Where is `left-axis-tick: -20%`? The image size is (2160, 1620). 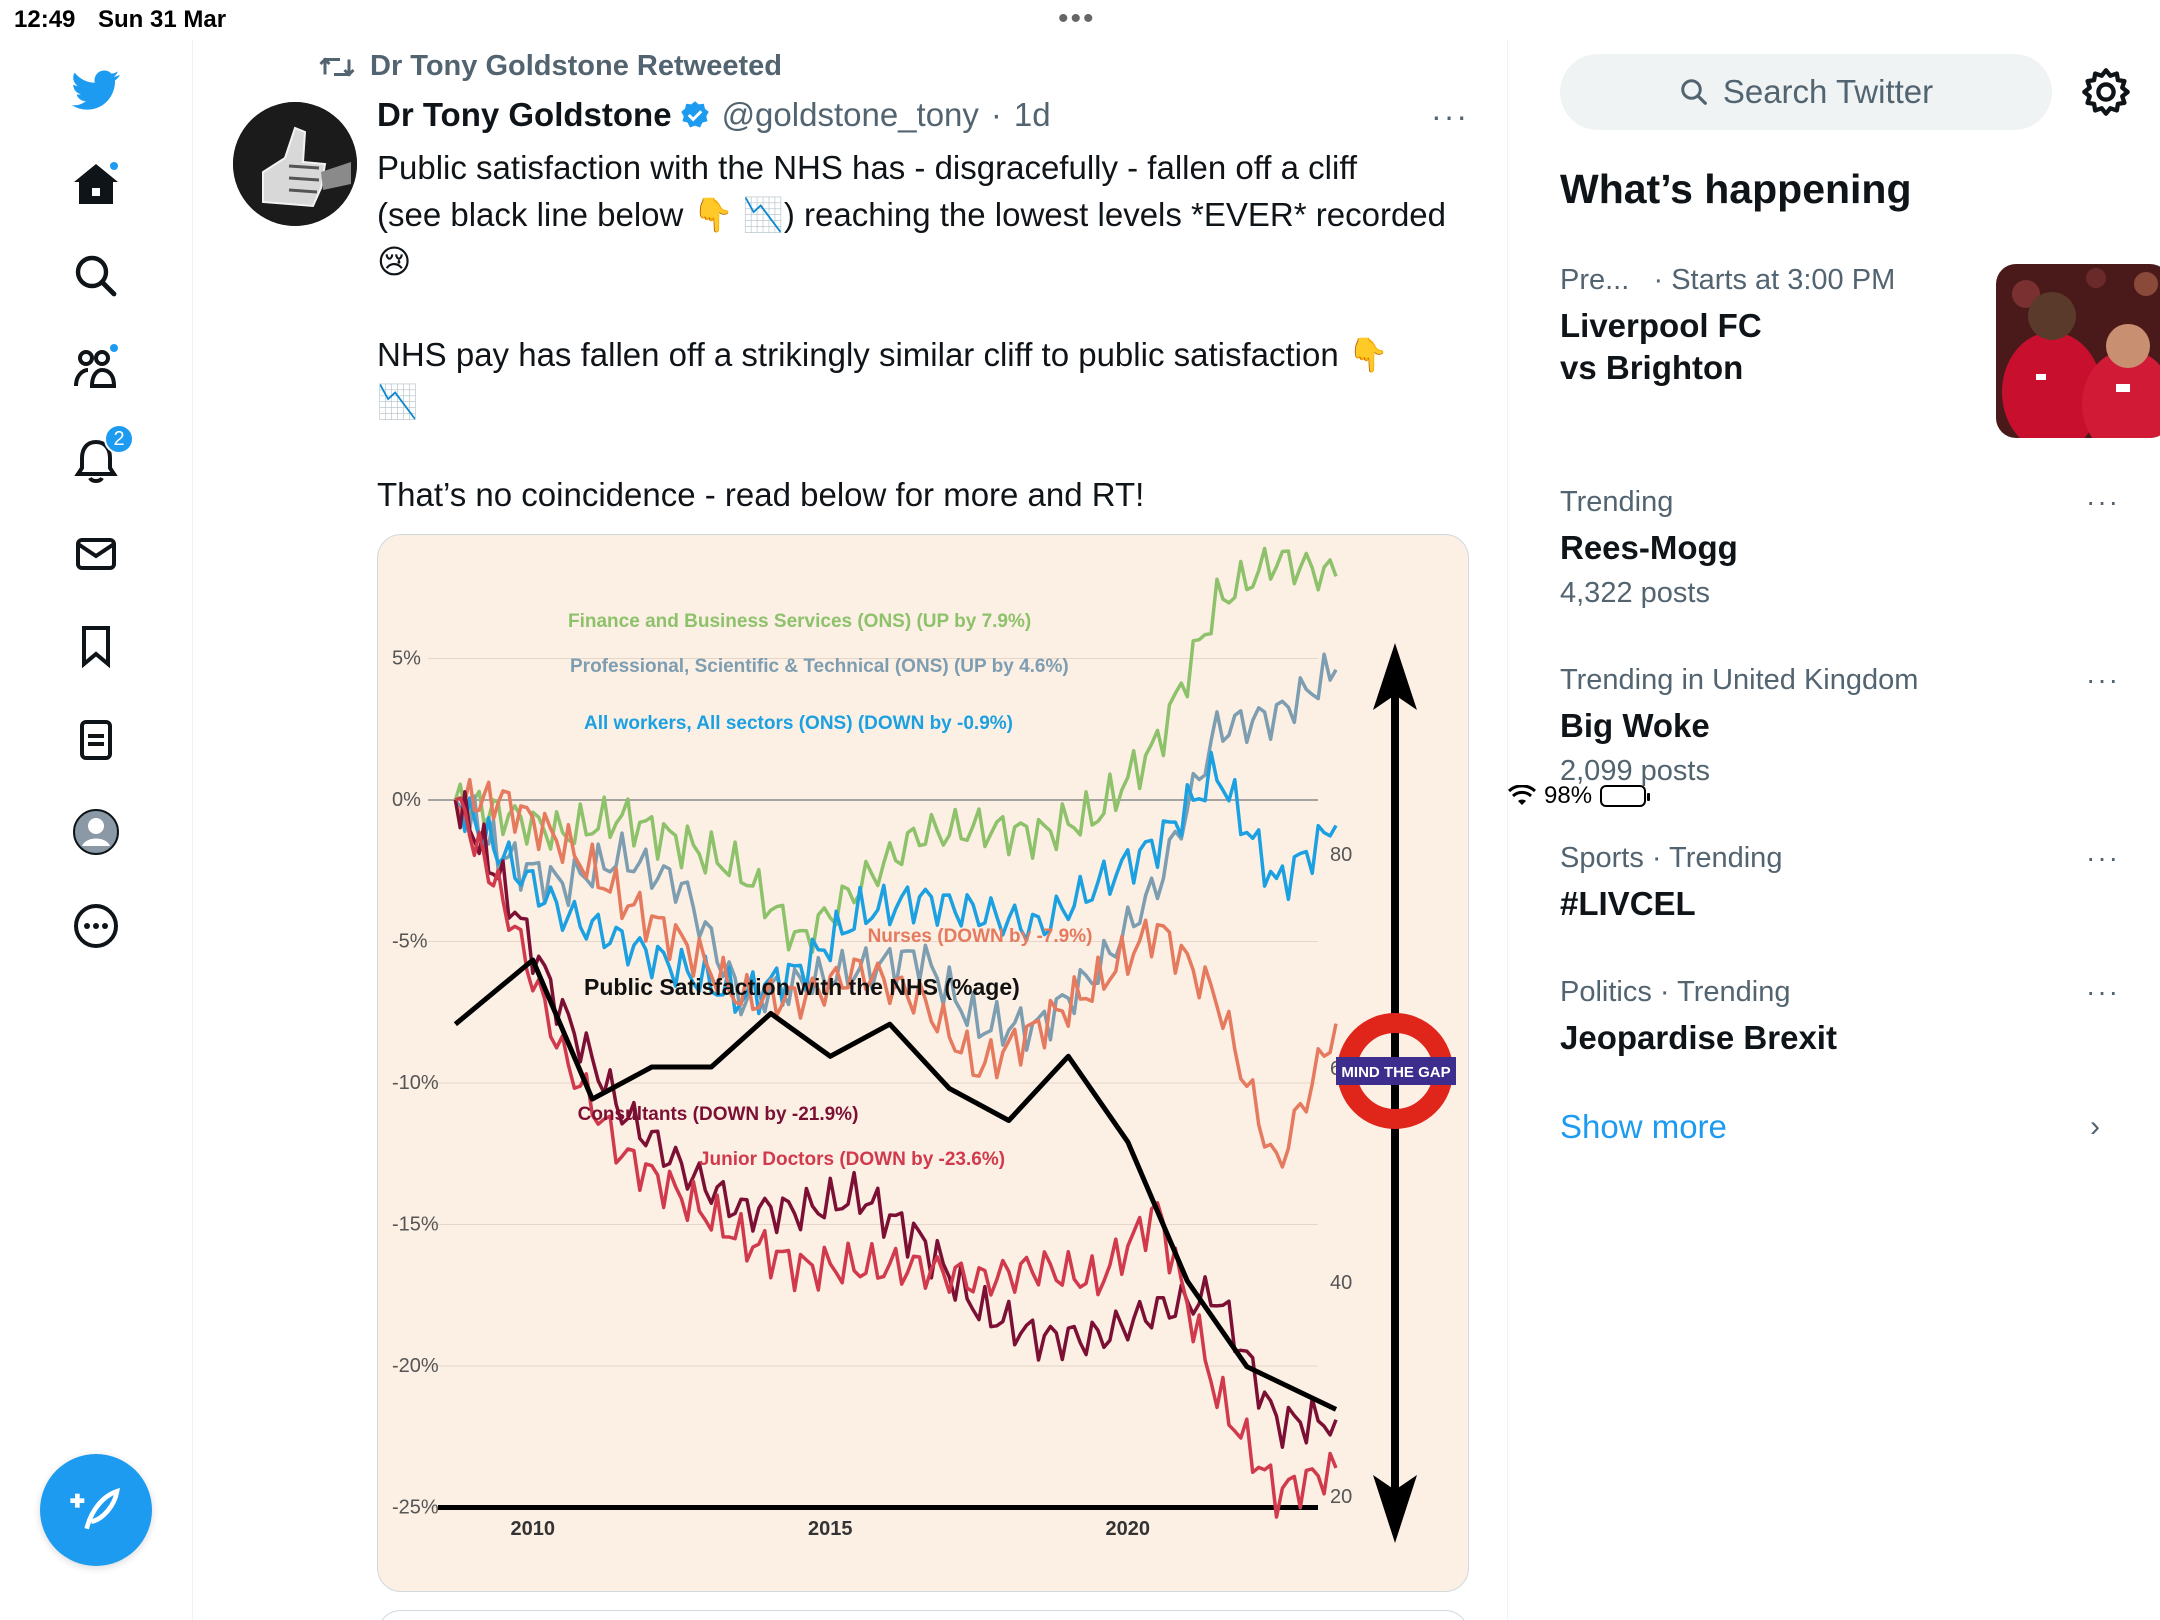
left-axis-tick: -20% is located at coordinates (415, 1366).